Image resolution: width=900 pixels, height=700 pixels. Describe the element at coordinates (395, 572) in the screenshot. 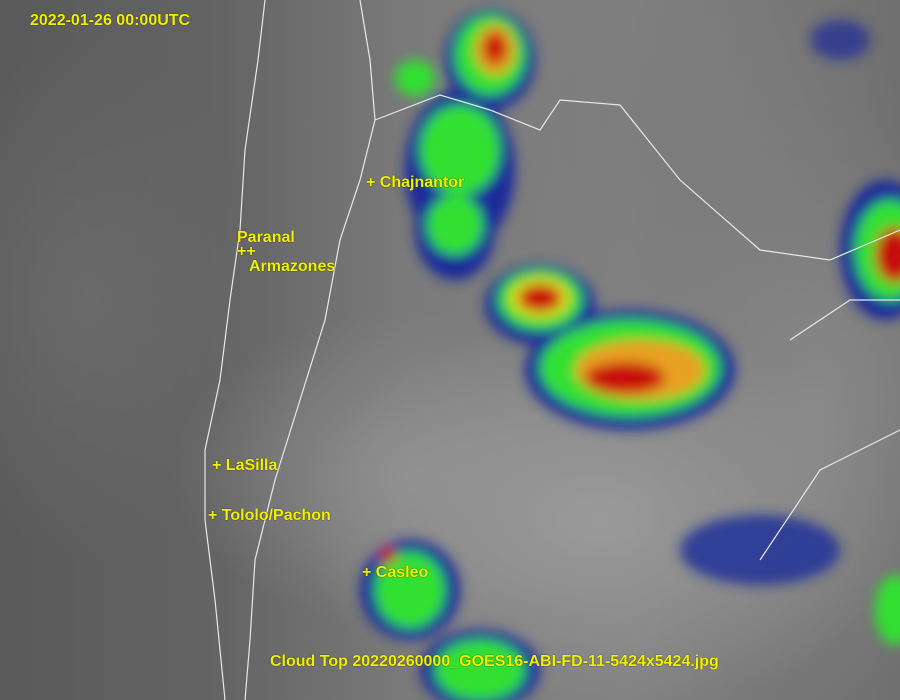

I see `site-label-casleo: + Casleo` at that location.